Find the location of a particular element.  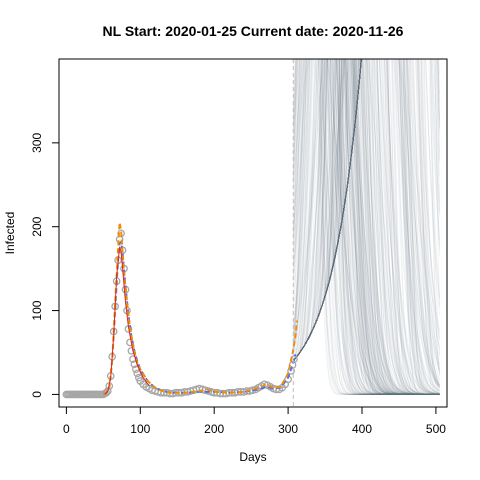

y-tick-label: 300 is located at coordinates (37, 143).